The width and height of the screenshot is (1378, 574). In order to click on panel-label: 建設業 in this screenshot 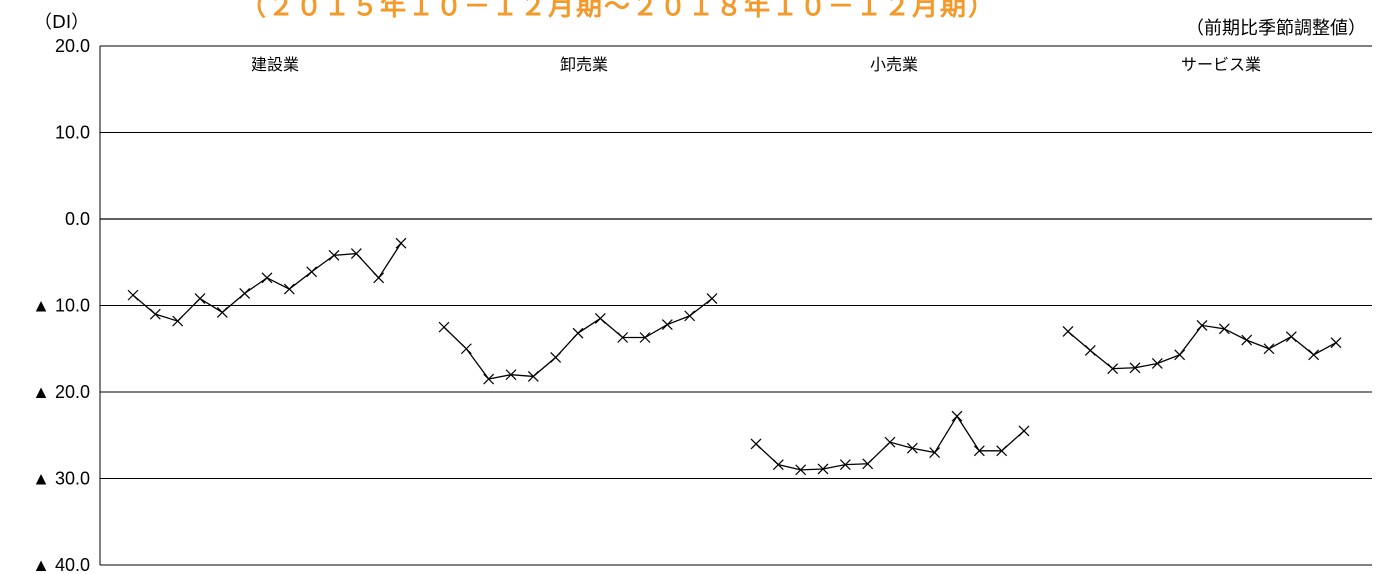, I will do `click(275, 64)`.